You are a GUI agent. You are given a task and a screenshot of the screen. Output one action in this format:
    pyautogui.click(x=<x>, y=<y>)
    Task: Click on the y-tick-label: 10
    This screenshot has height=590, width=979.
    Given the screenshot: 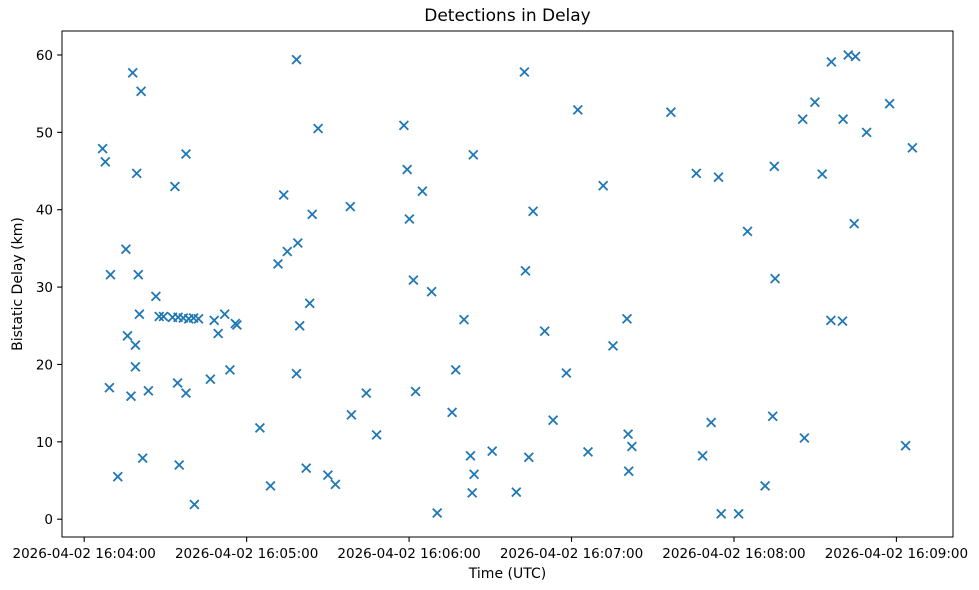 What is the action you would take?
    pyautogui.click(x=44, y=443)
    